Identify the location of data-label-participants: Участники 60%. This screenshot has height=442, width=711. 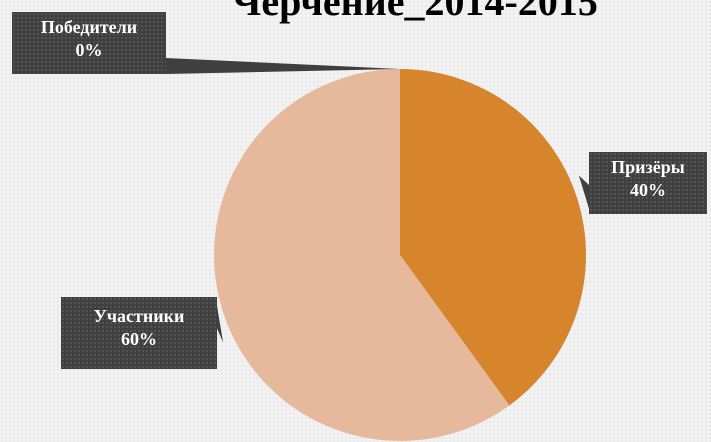
(139, 333).